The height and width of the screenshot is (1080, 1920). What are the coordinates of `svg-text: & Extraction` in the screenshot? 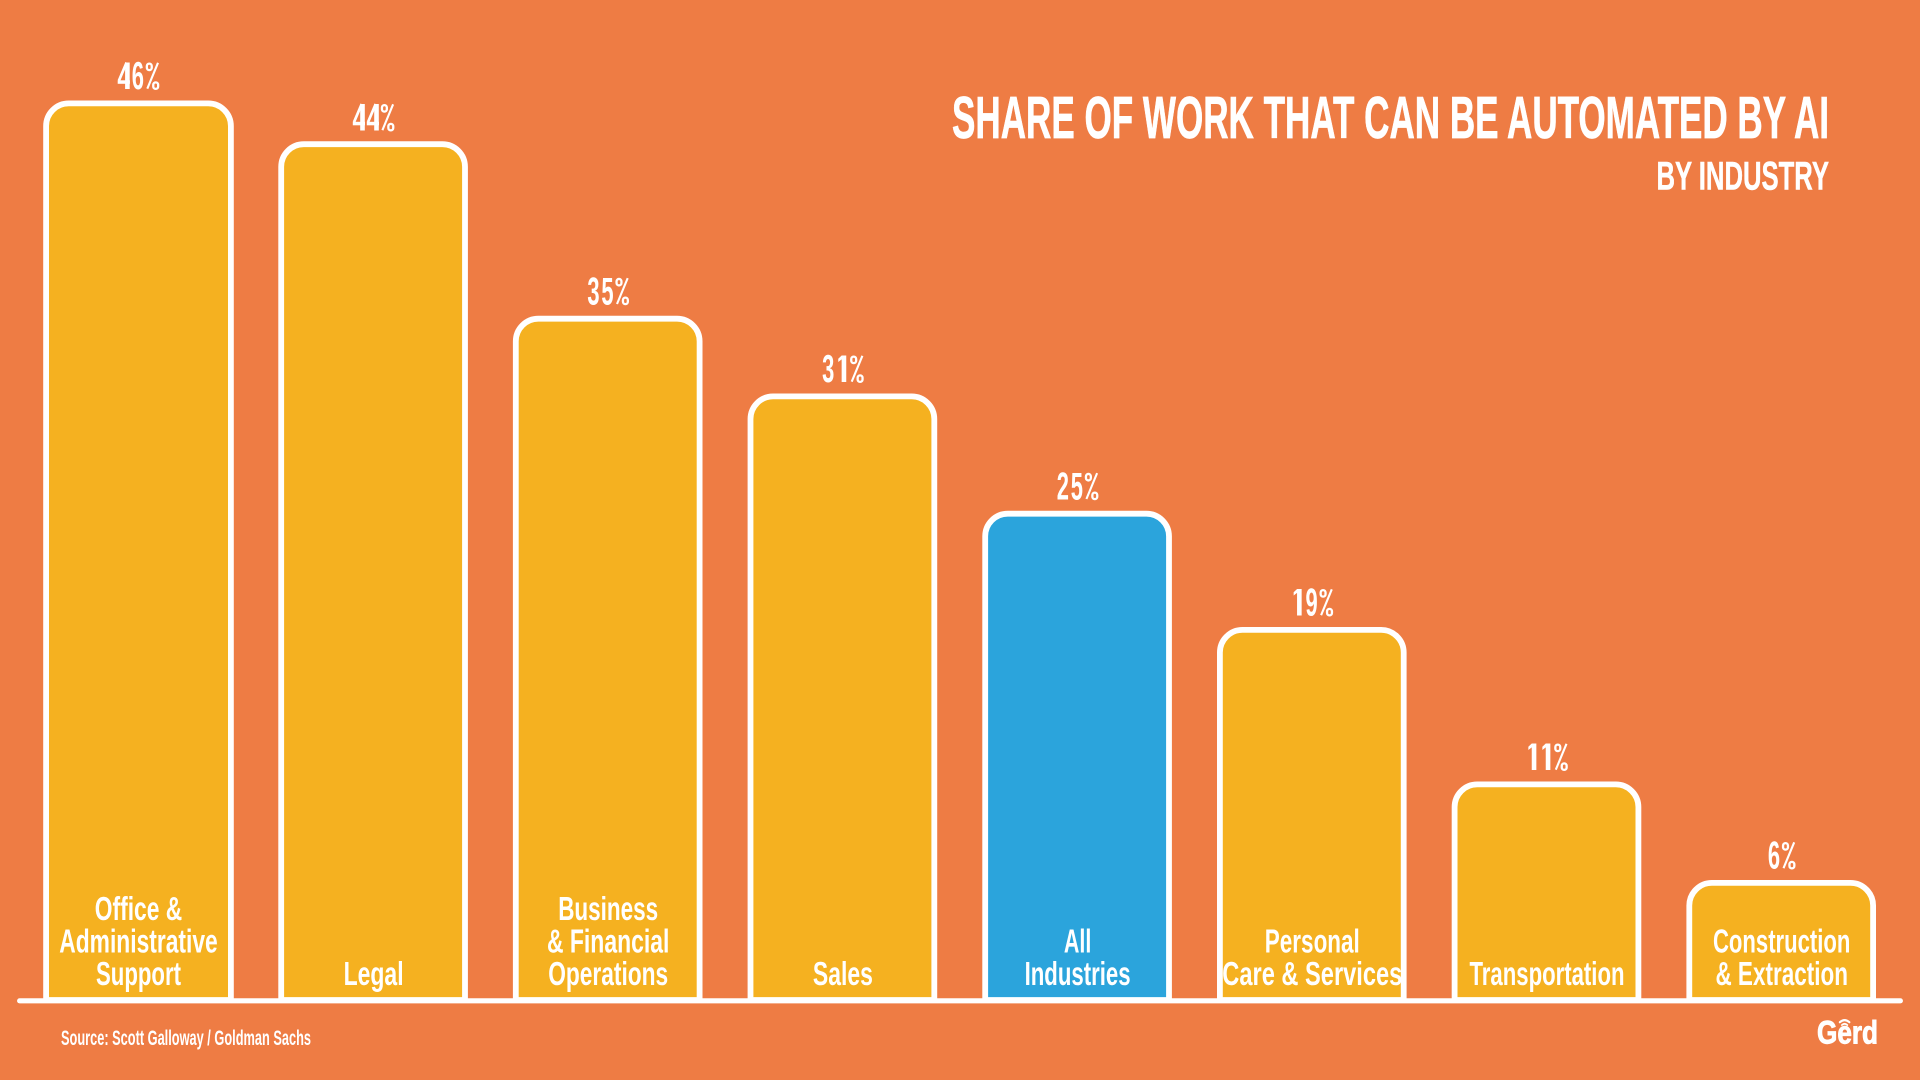 It's located at (1781, 973).